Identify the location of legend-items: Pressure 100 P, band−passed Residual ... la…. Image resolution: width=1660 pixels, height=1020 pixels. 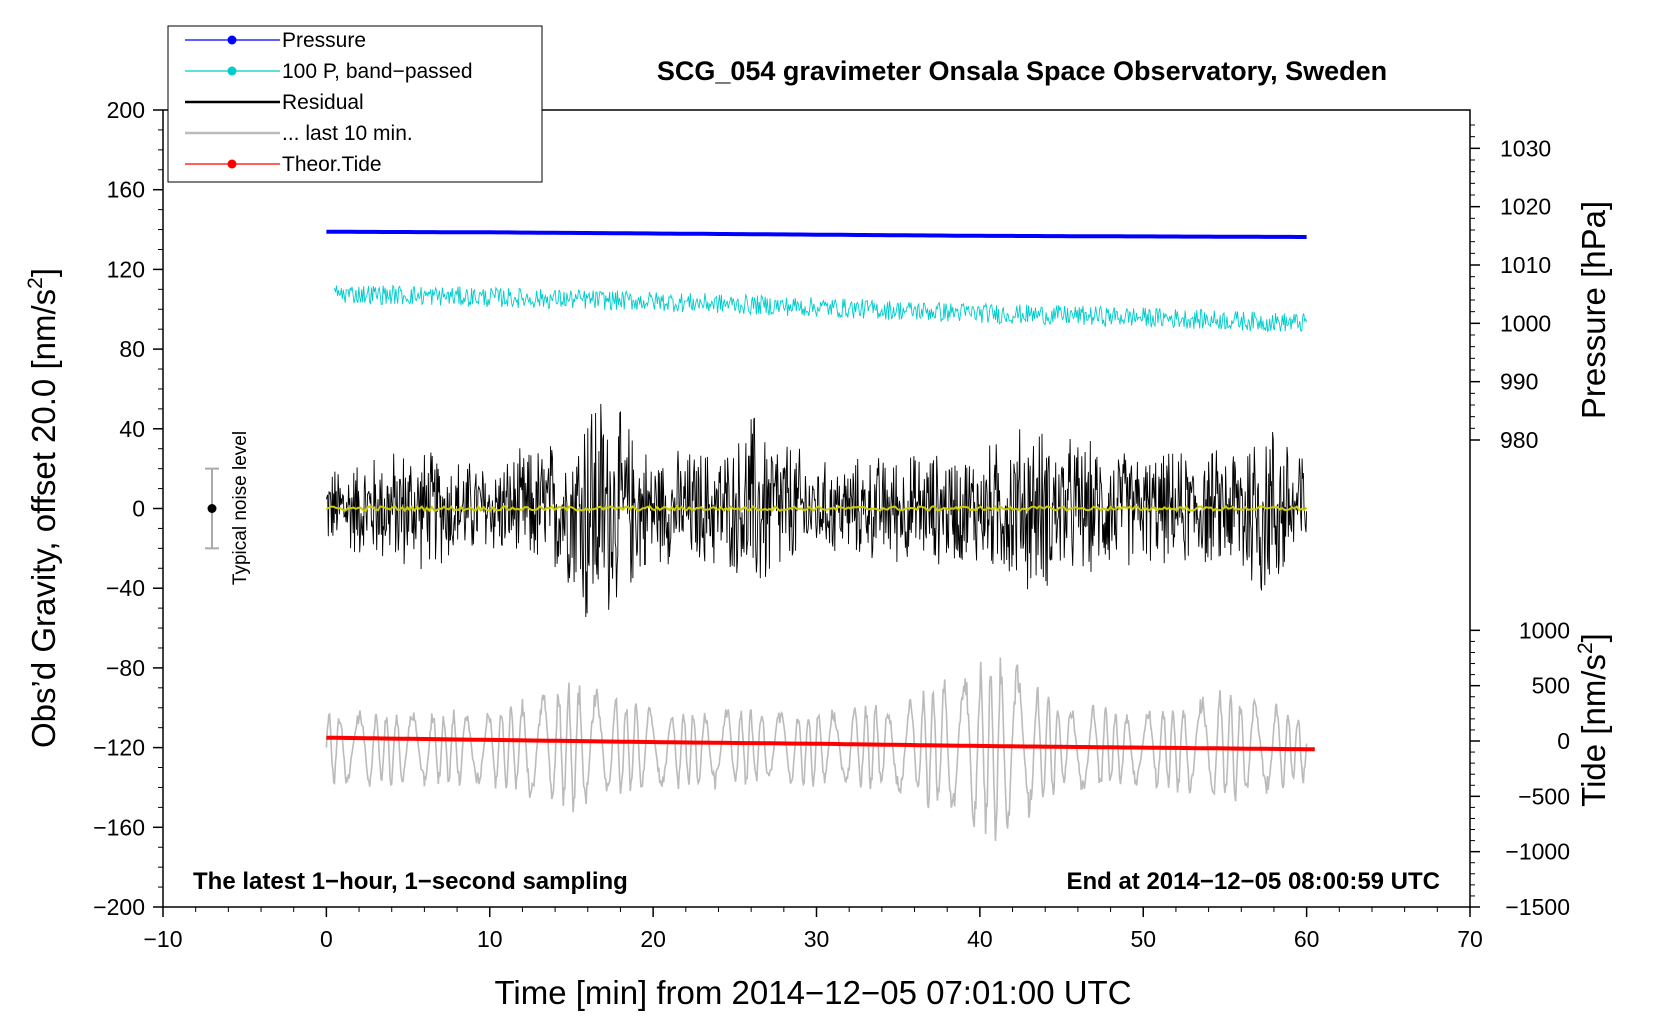
(329, 102).